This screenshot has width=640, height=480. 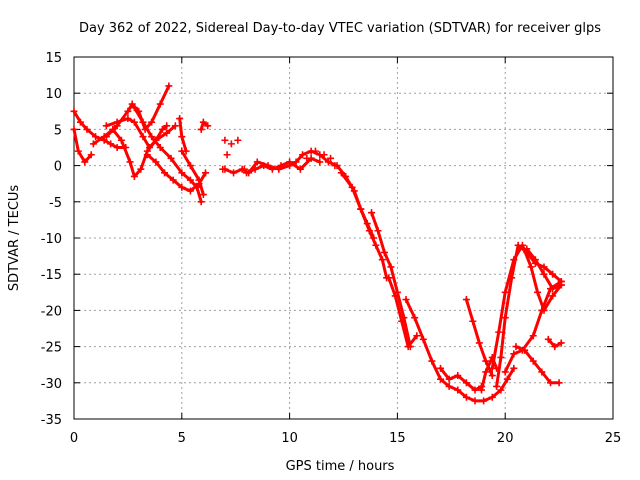 I want to click on x-tick-label: 25, so click(x=613, y=438).